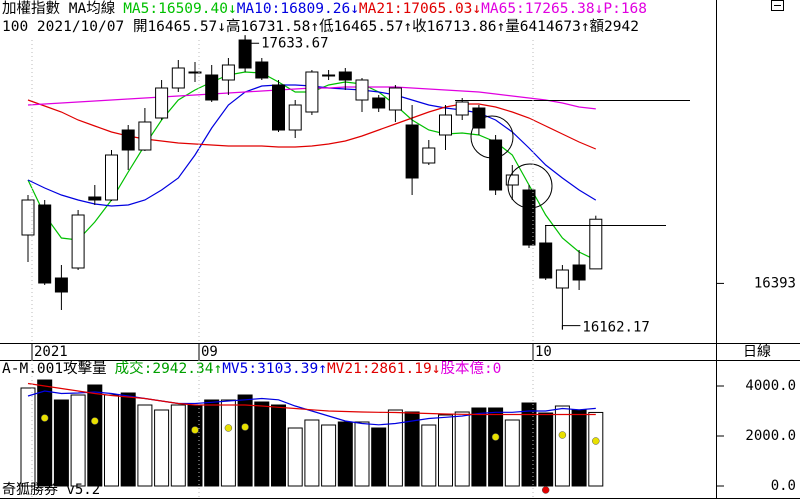  What do you see at coordinates (542, 9) in the screenshot?
I see `legend-entry: MA65:17265.38↓` at bounding box center [542, 9].